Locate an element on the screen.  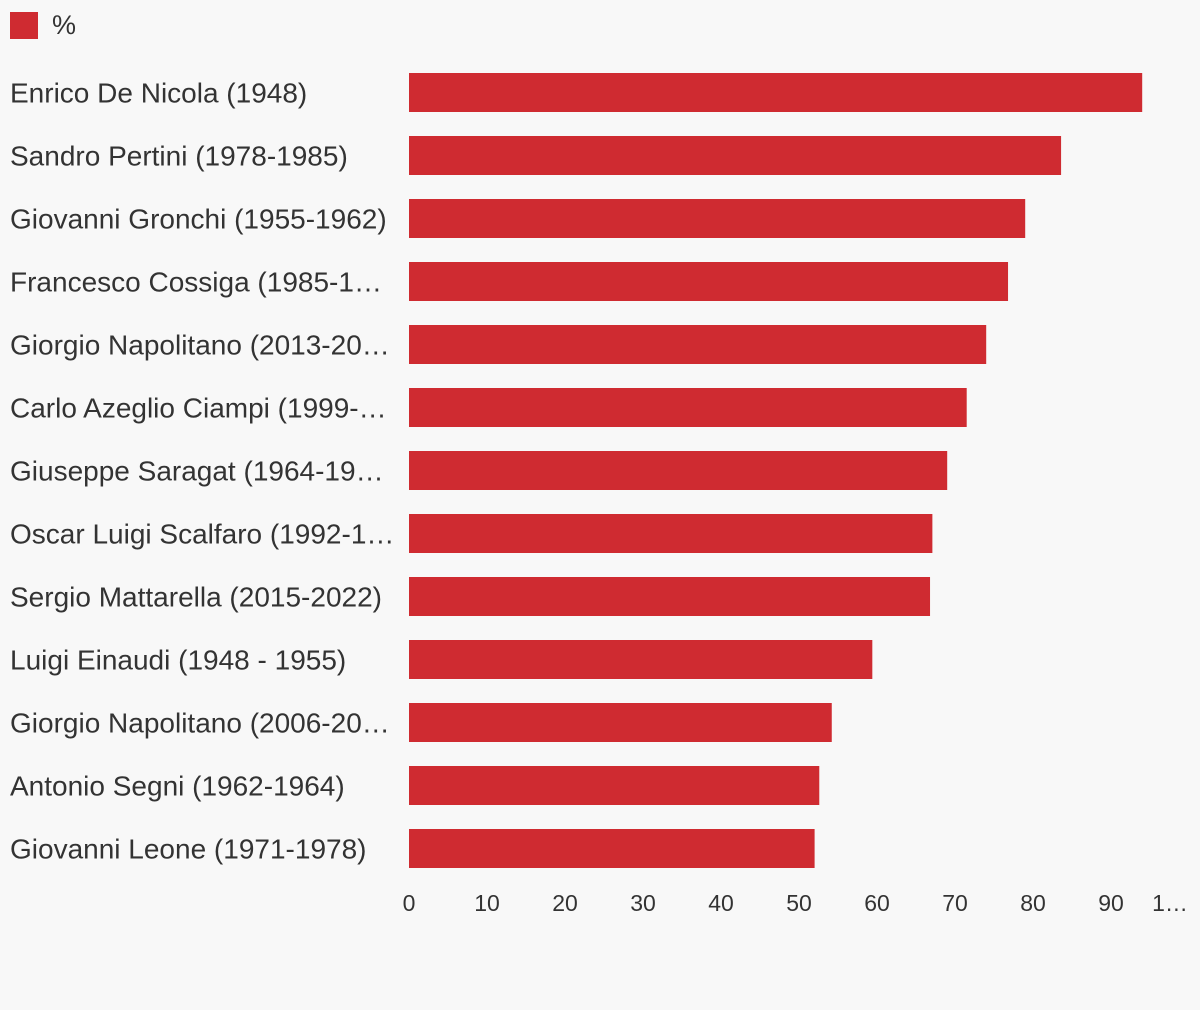
x-tick-label: 0 is located at coordinates (409, 903).